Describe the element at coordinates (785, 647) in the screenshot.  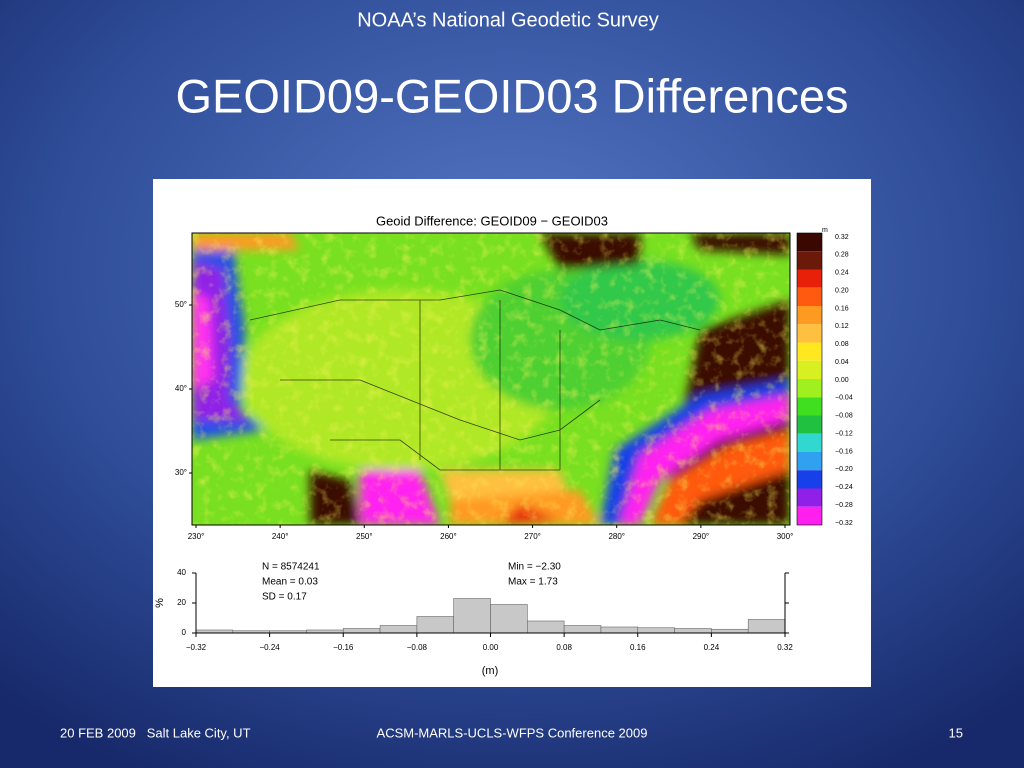
I see `x-tick-label: 0.32` at that location.